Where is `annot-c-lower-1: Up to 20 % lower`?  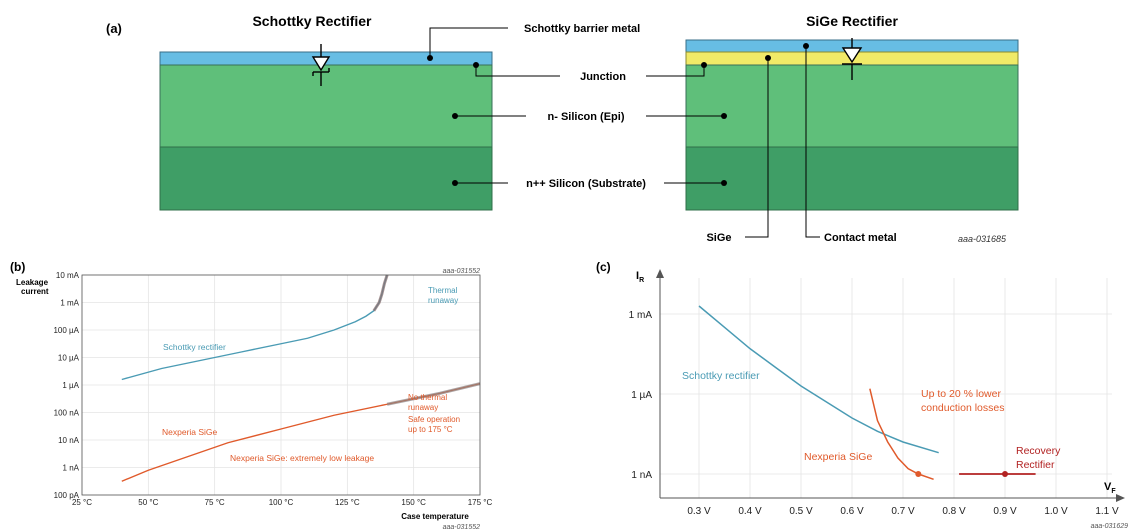
annot-c-lower-1: Up to 20 % lower is located at coordinates (961, 394).